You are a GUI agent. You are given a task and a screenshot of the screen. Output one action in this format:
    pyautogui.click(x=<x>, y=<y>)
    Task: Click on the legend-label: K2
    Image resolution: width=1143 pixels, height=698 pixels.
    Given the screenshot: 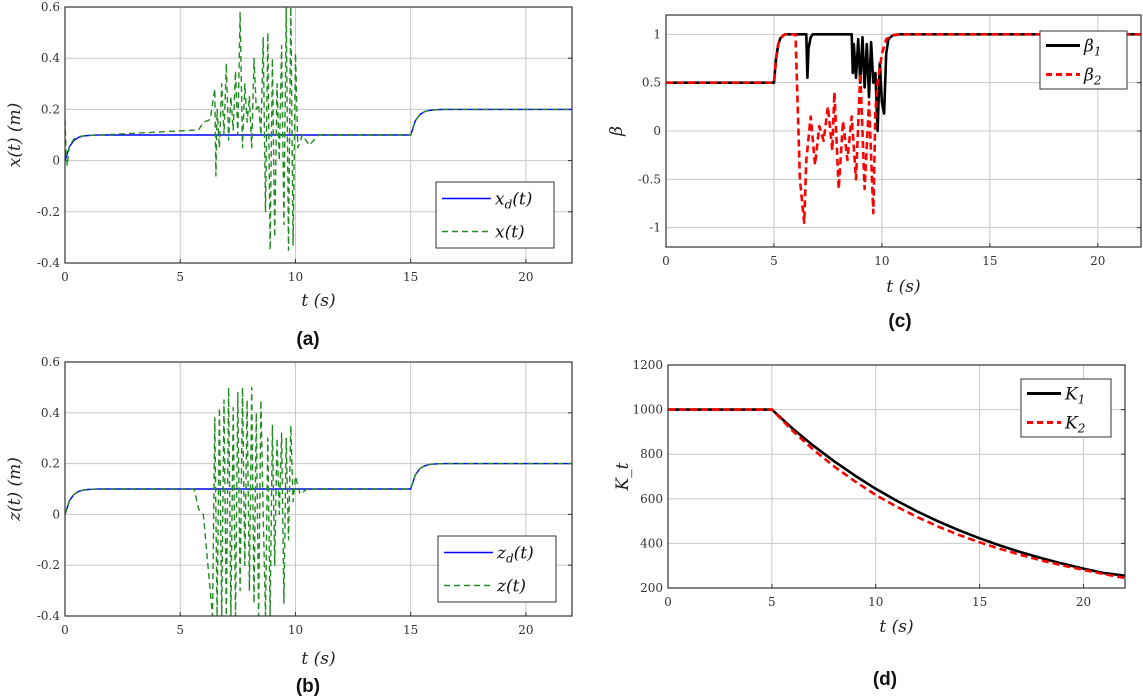 What is the action you would take?
    pyautogui.click(x=1074, y=425)
    